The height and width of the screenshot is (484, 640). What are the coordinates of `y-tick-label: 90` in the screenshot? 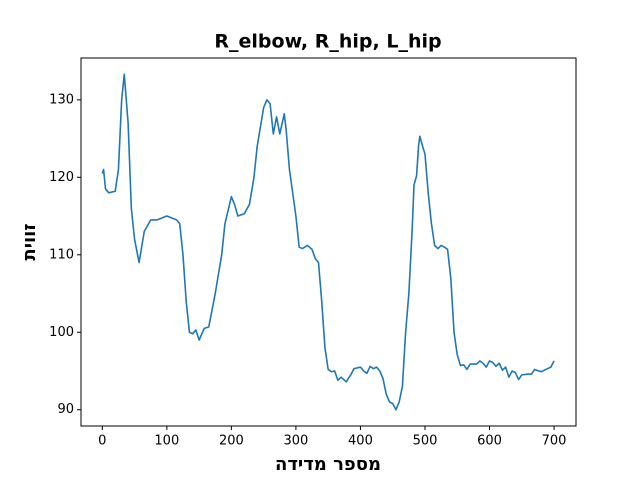 It's located at (65, 409).